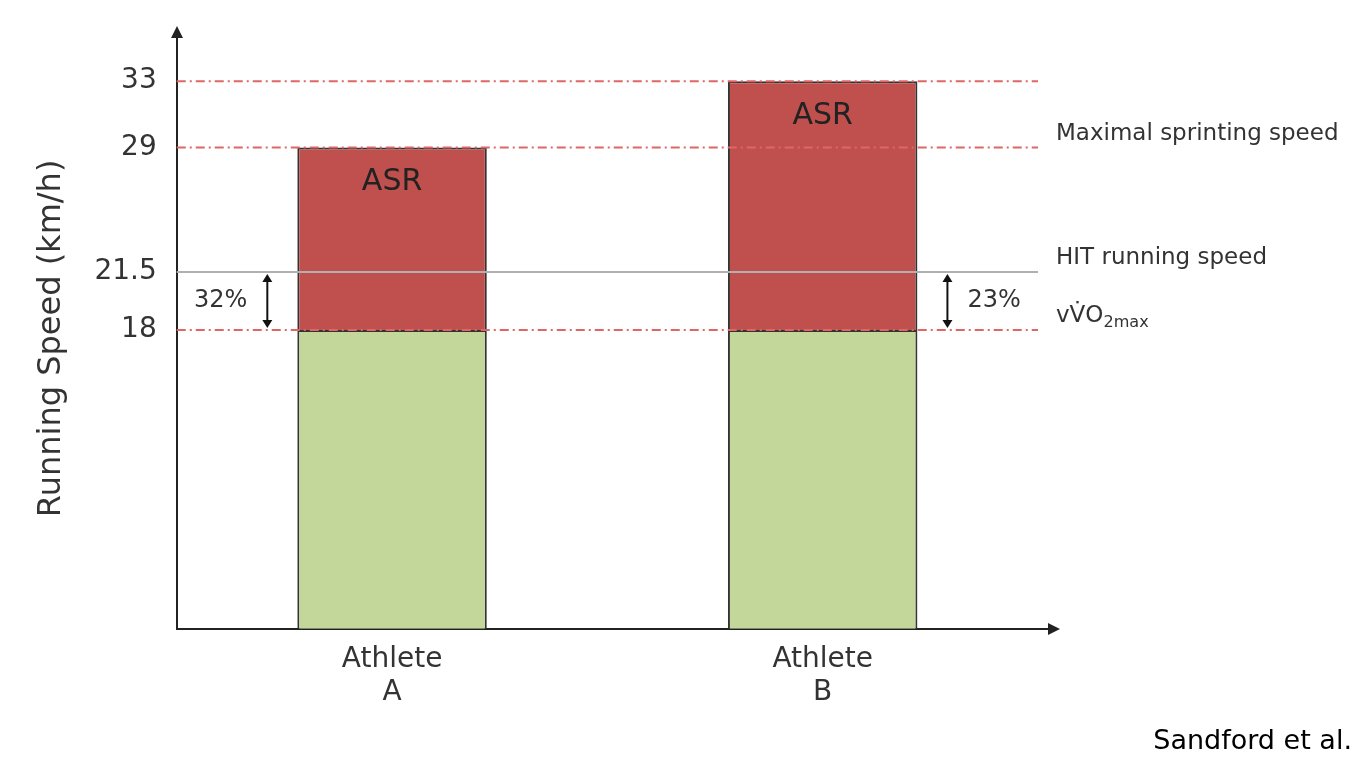  I want to click on x-tick-label: Athlete B, so click(822, 674).